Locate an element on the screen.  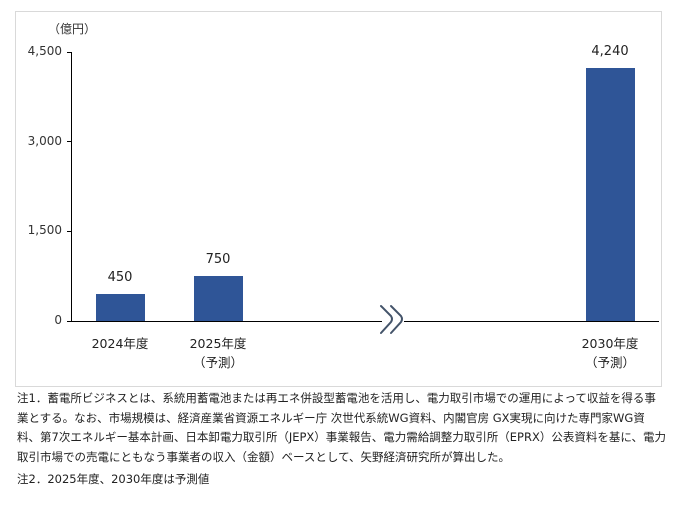
y-tick-label-0: 0 is located at coordinates (58, 320).